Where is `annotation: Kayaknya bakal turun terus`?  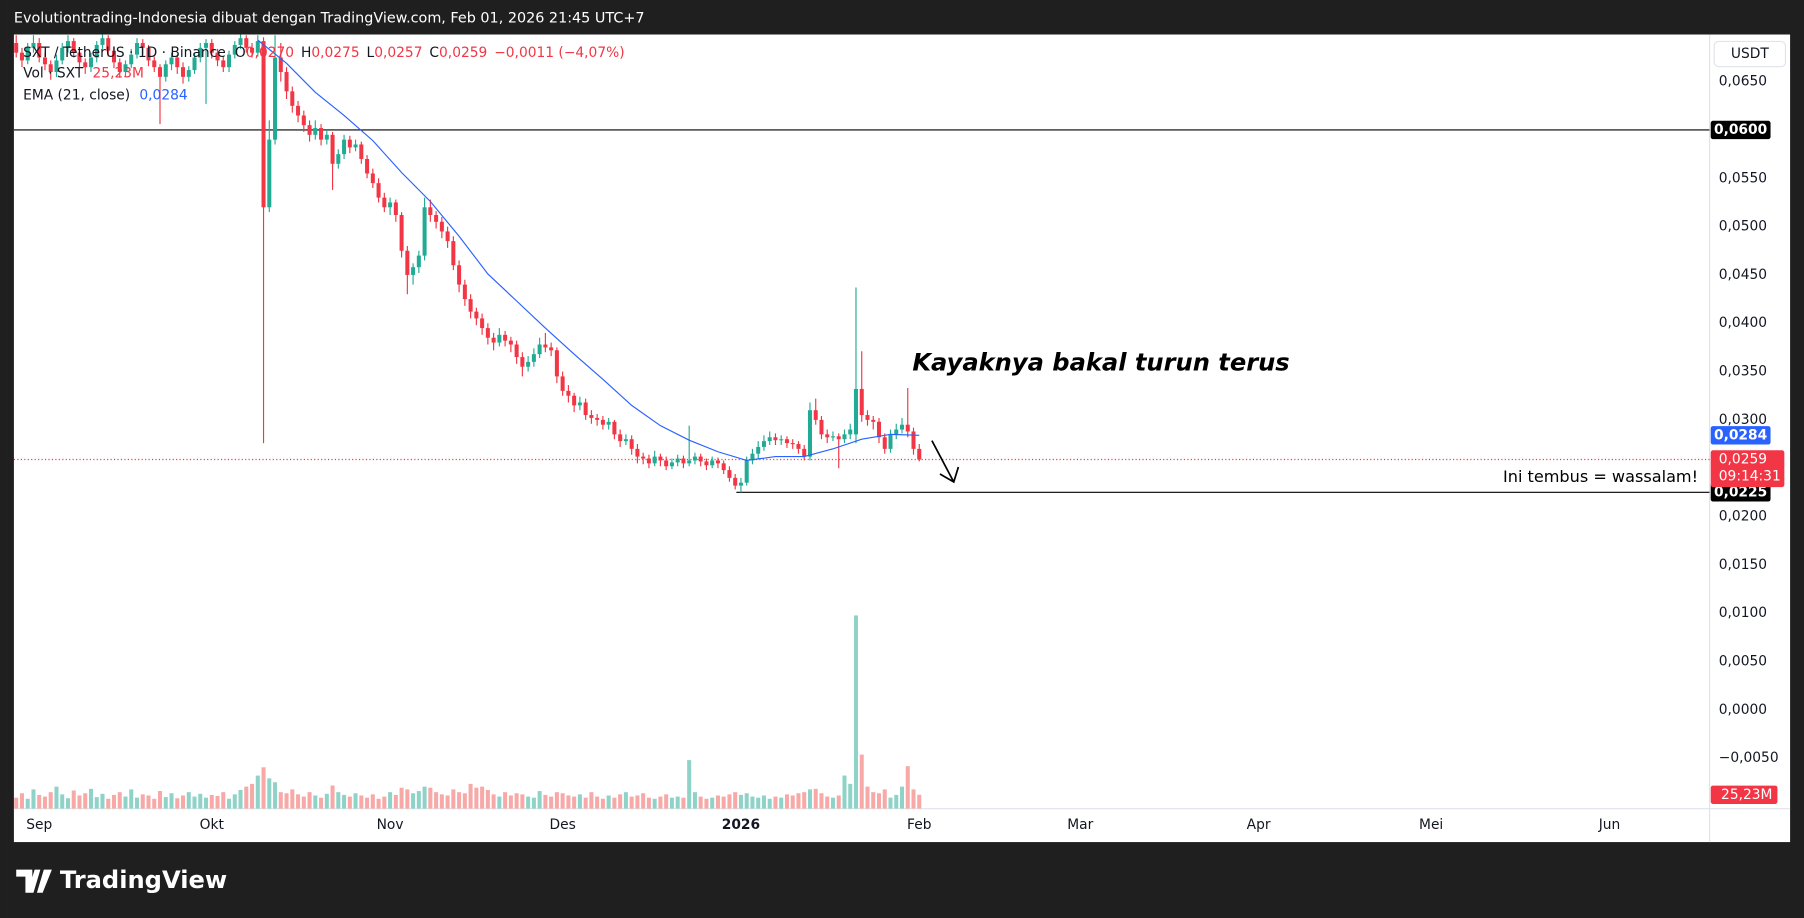
annotation: Kayaknya bakal turun terus is located at coordinates (1100, 363).